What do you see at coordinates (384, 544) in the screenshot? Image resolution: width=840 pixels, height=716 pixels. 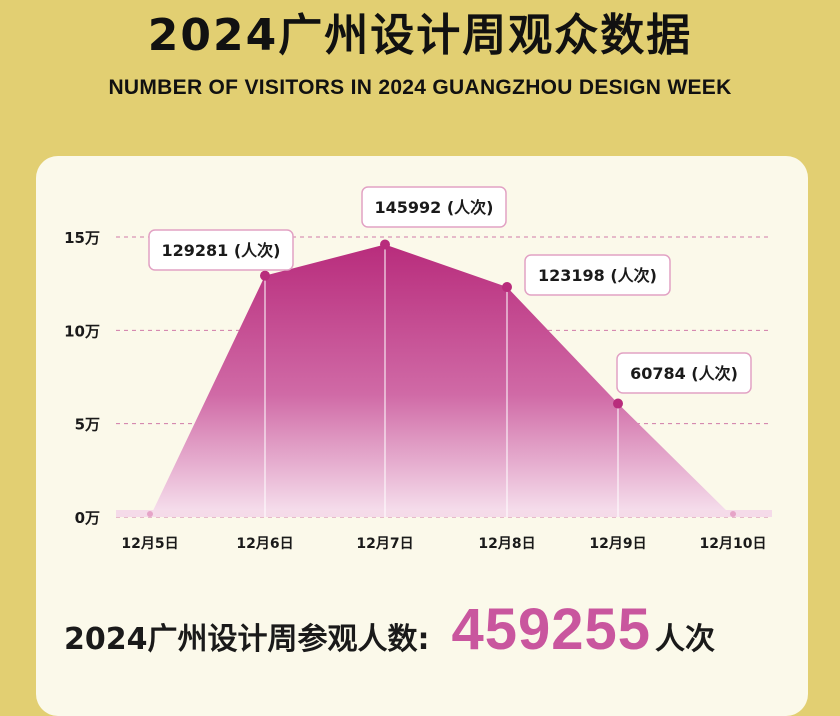 I see `x-tick-label: 12月7日` at bounding box center [384, 544].